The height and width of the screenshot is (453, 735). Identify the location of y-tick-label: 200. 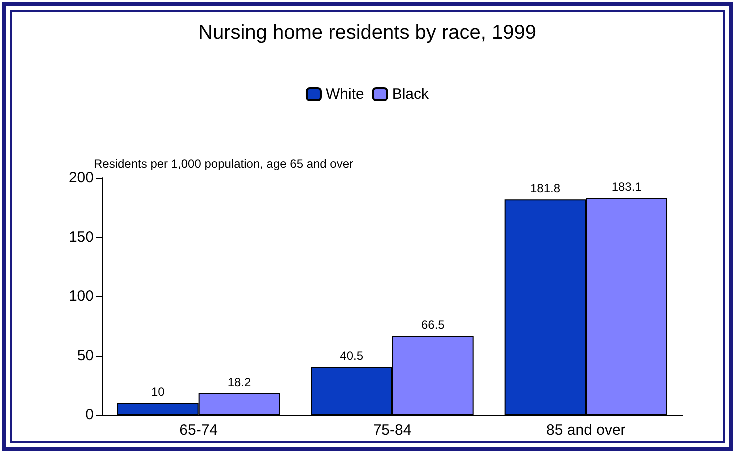
(81, 178).